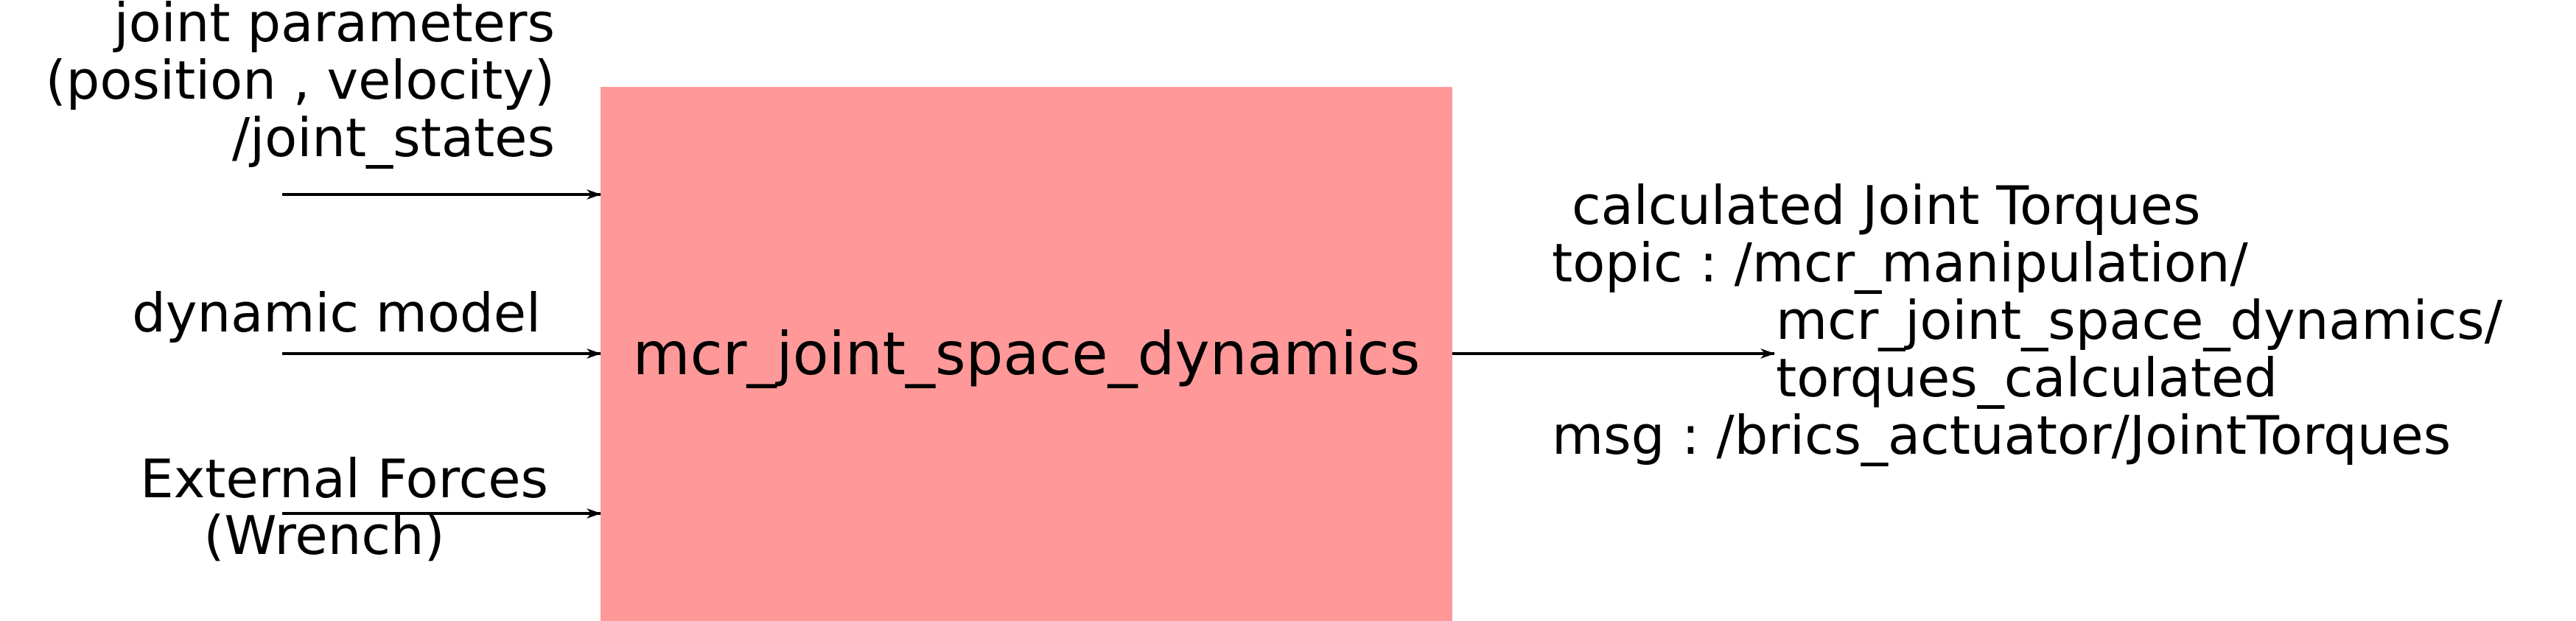 This screenshot has height=621, width=2576. Describe the element at coordinates (300, 80) in the screenshot. I see `joint-states-label-line2: (position , velocity)` at that location.